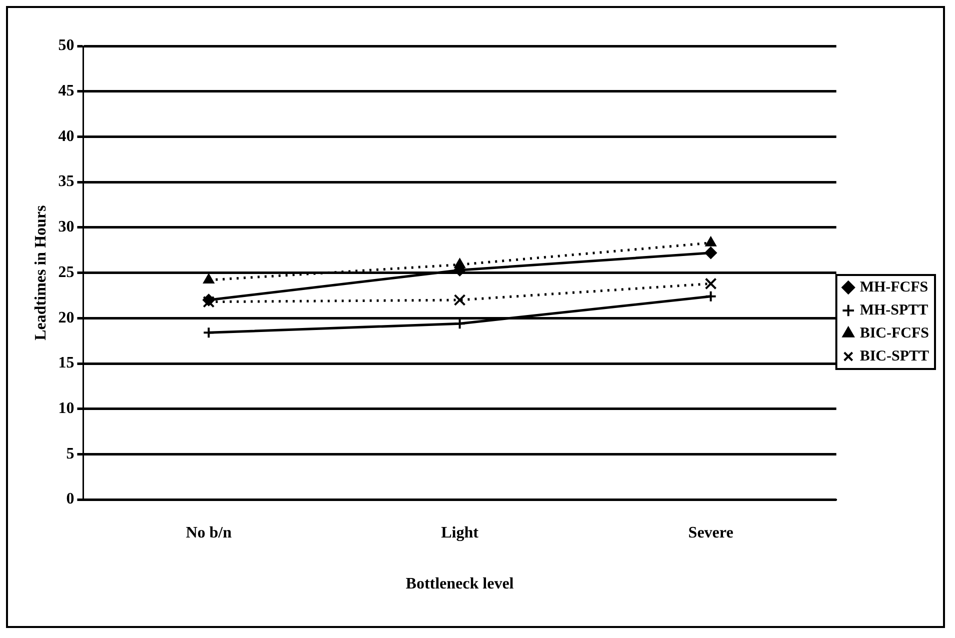 The height and width of the screenshot is (638, 955). What do you see at coordinates (711, 533) in the screenshot?
I see `x-tick-label: Severe` at bounding box center [711, 533].